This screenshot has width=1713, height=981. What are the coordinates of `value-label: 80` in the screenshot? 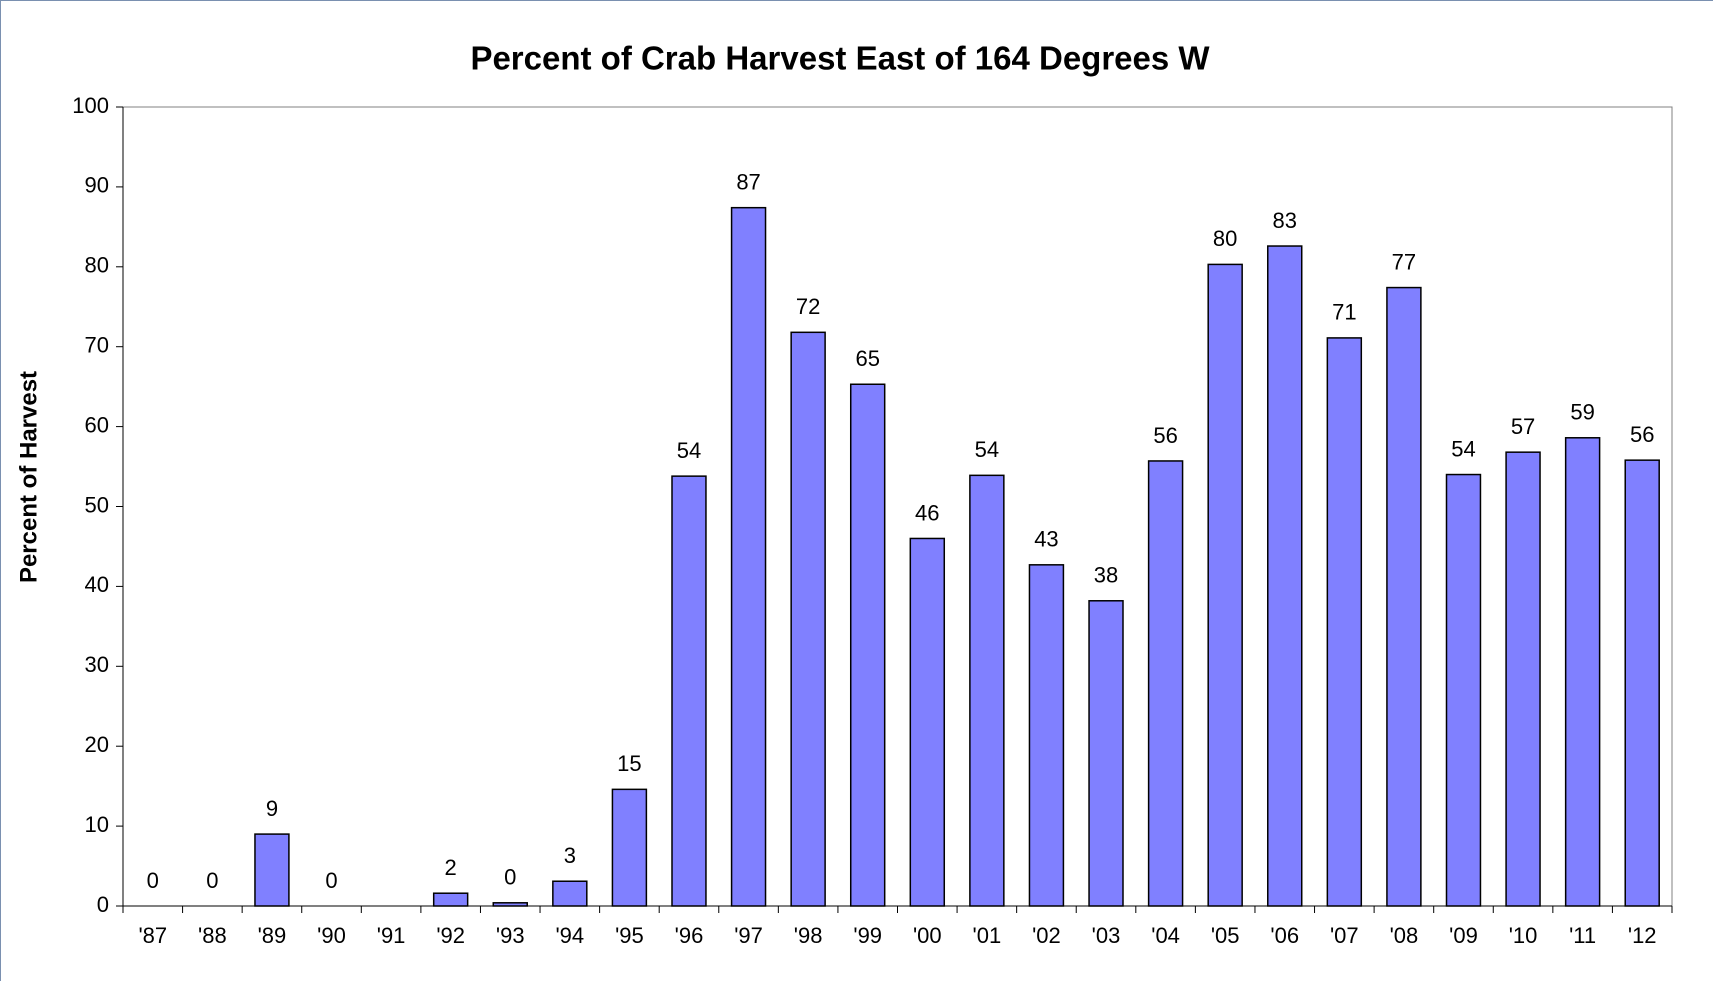 It's located at (1225, 238).